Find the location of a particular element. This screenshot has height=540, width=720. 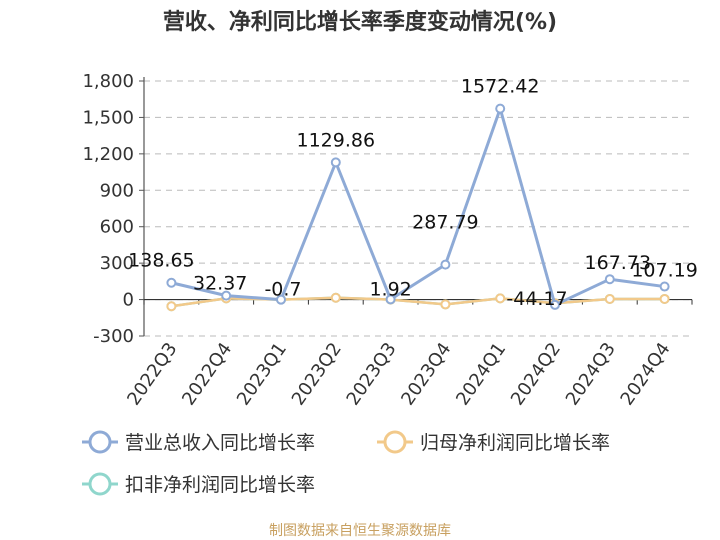

x-tick-label: 2023Q3 is located at coordinates (372, 374).